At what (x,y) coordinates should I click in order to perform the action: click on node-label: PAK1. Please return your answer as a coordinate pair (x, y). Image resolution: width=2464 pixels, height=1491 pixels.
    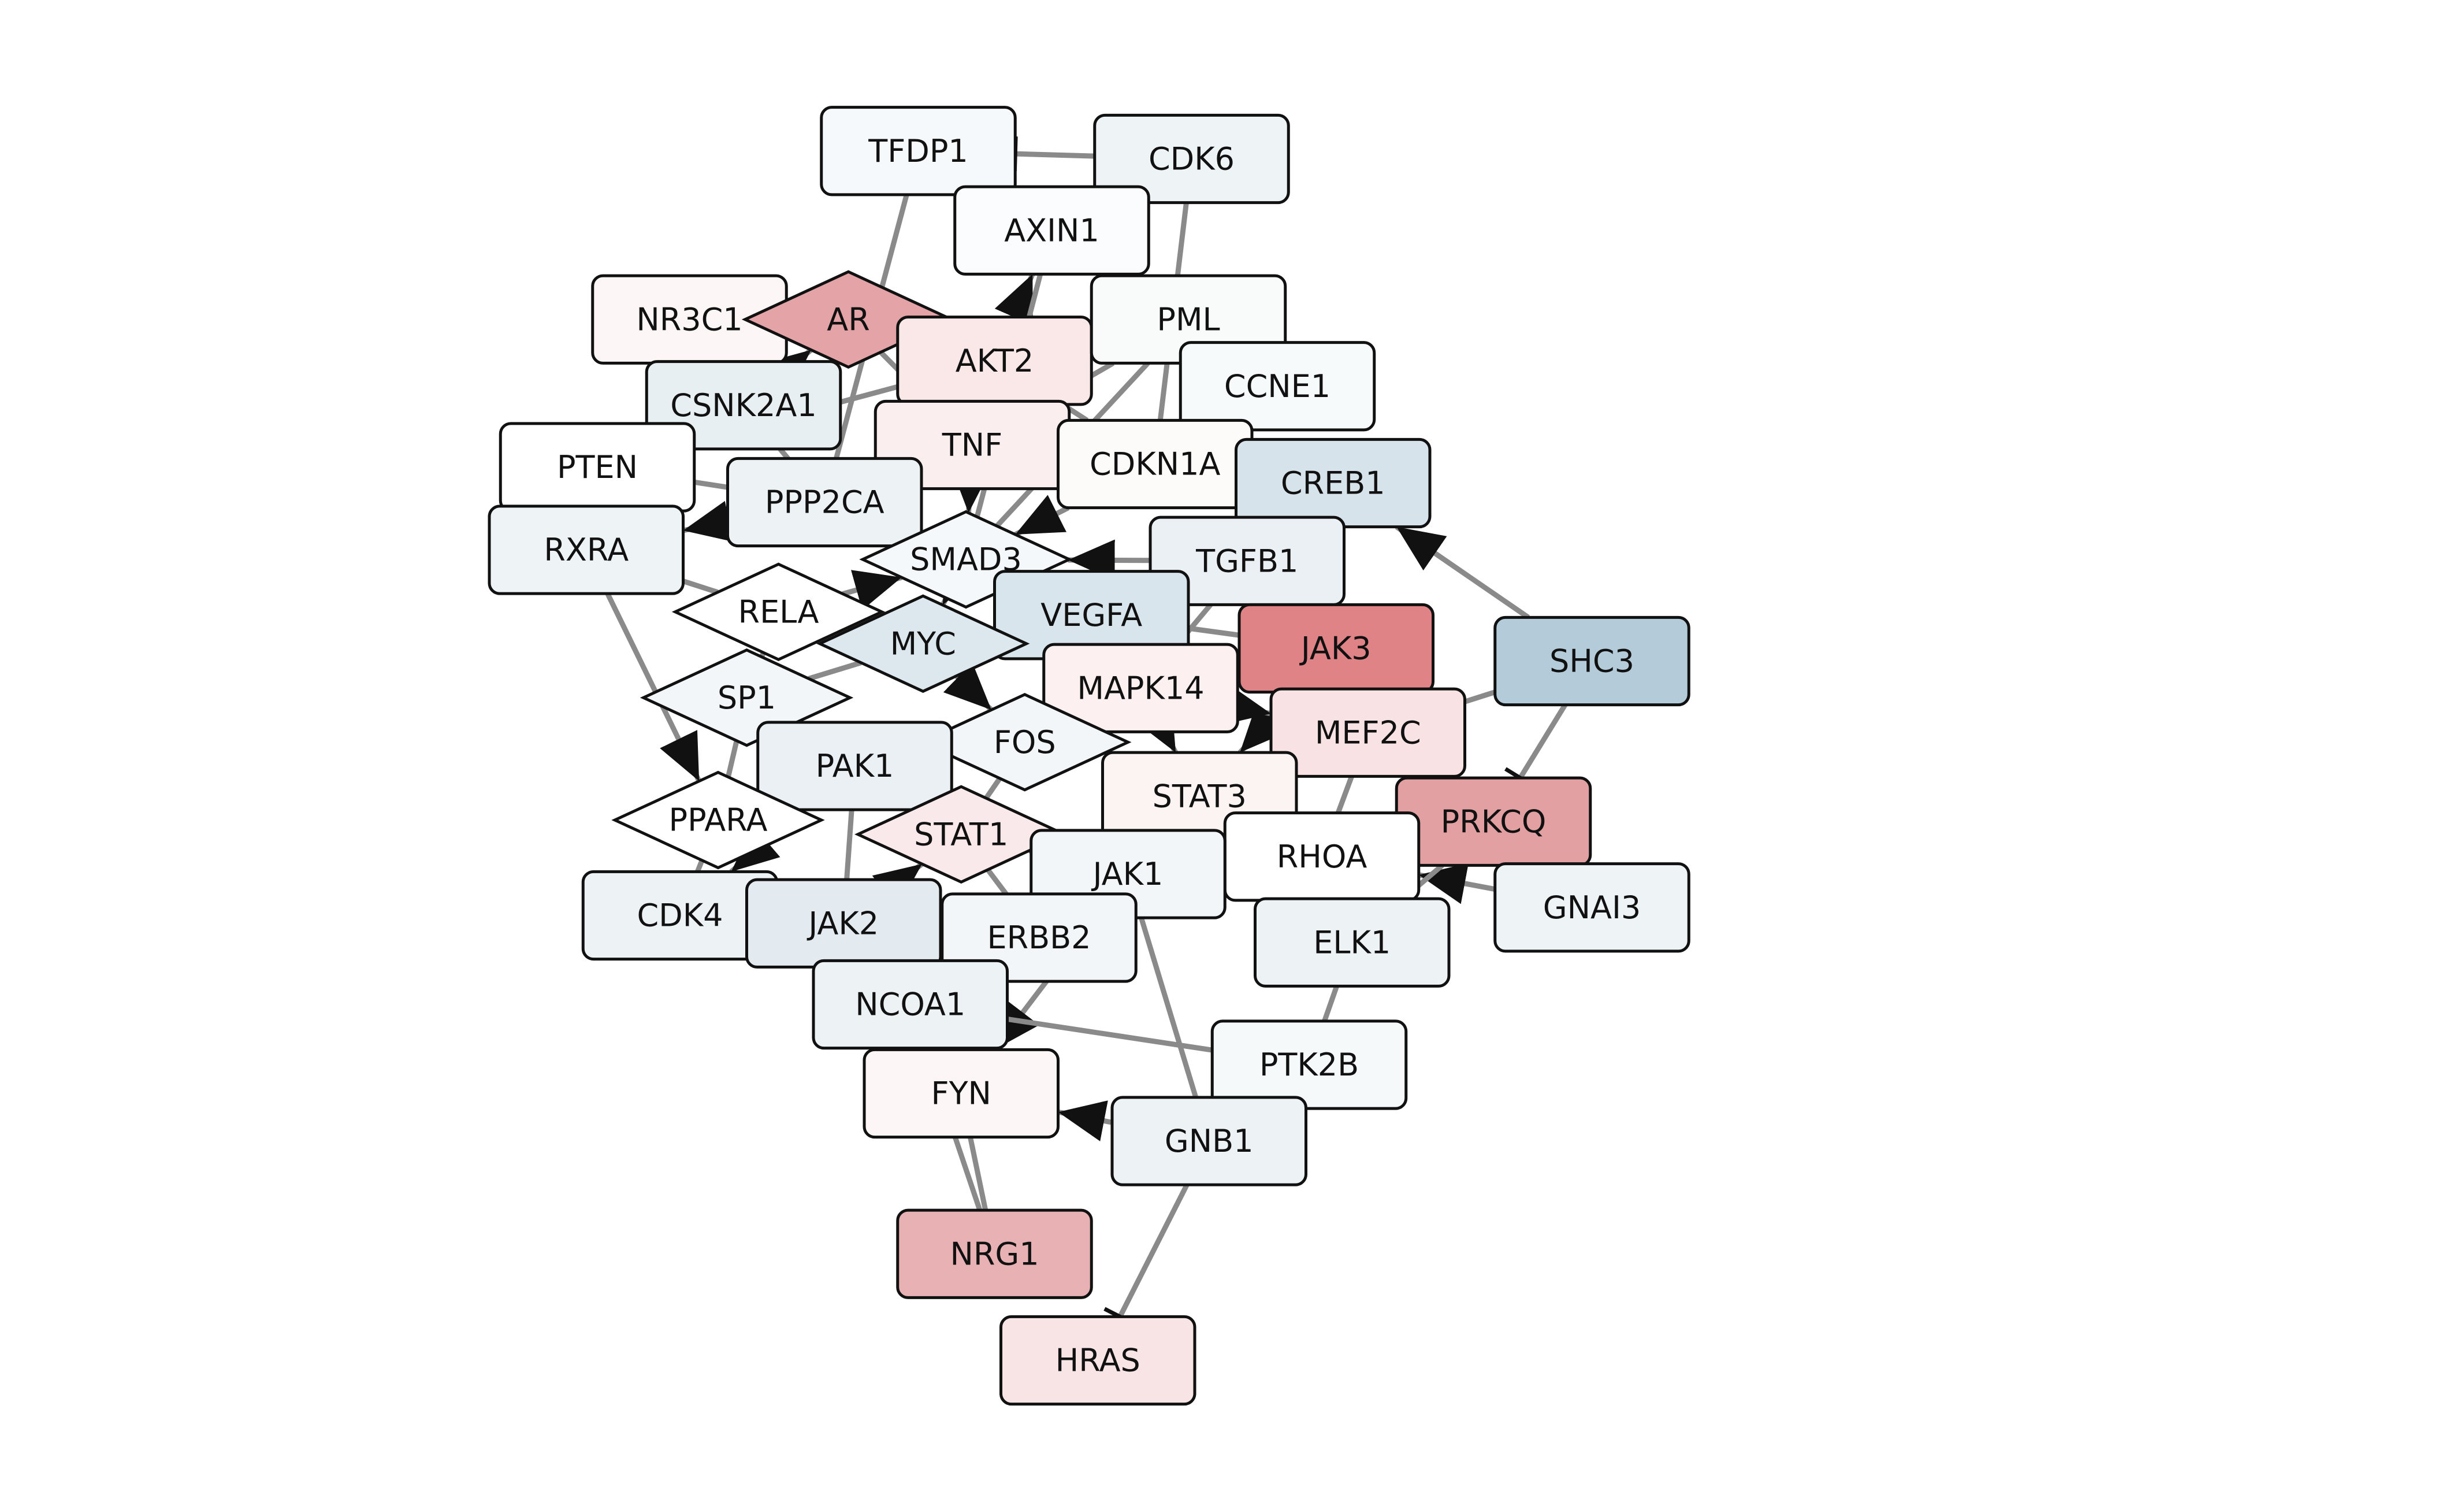
    Looking at the image, I should click on (855, 766).